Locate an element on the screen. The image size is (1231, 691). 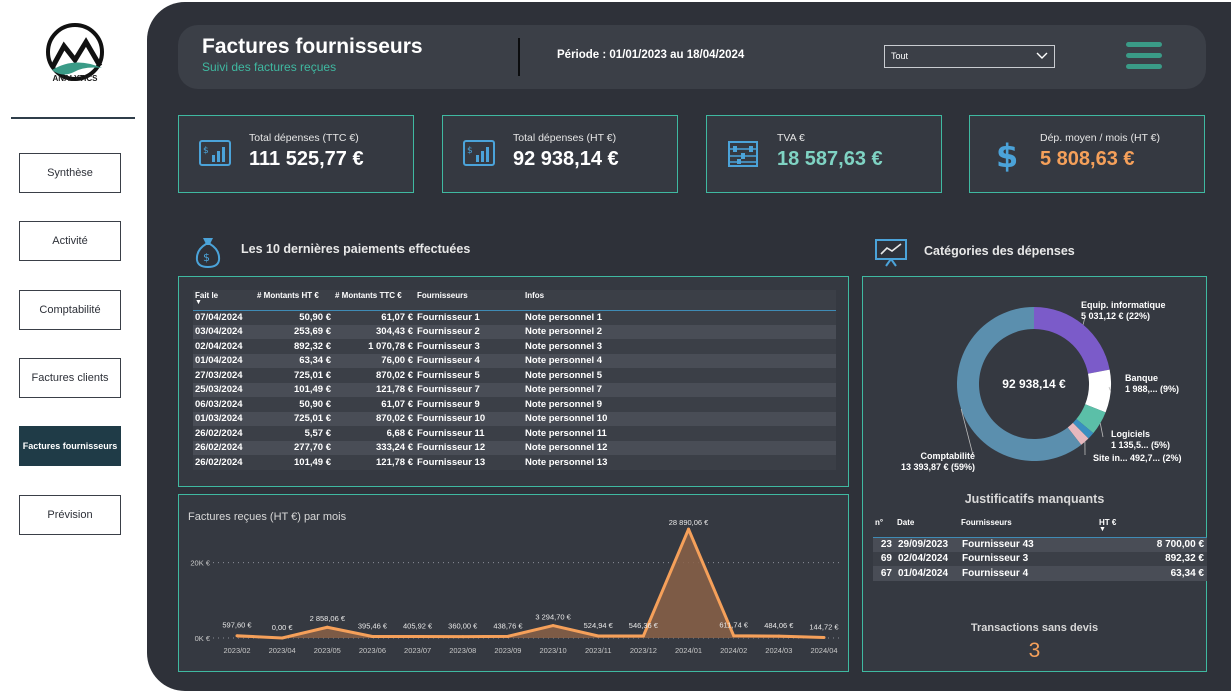
nav-factures-fournisseurs-button: Factures fournisseurs is located at coordinates (70, 446).